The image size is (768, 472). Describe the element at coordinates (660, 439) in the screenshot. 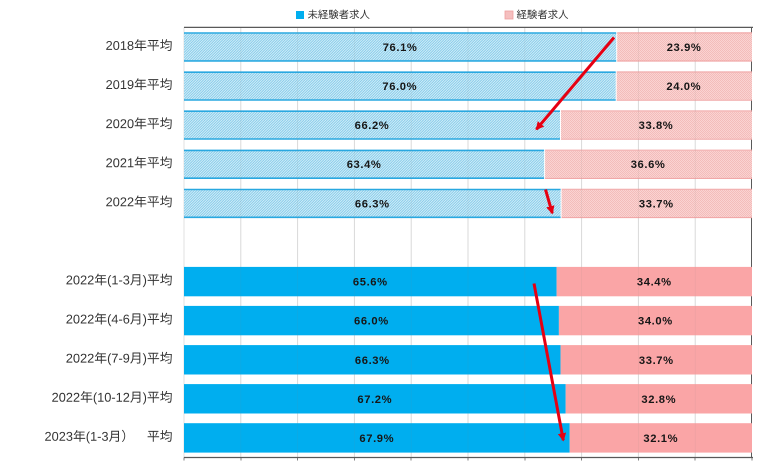

I see `svg-text: 32.1%` at that location.